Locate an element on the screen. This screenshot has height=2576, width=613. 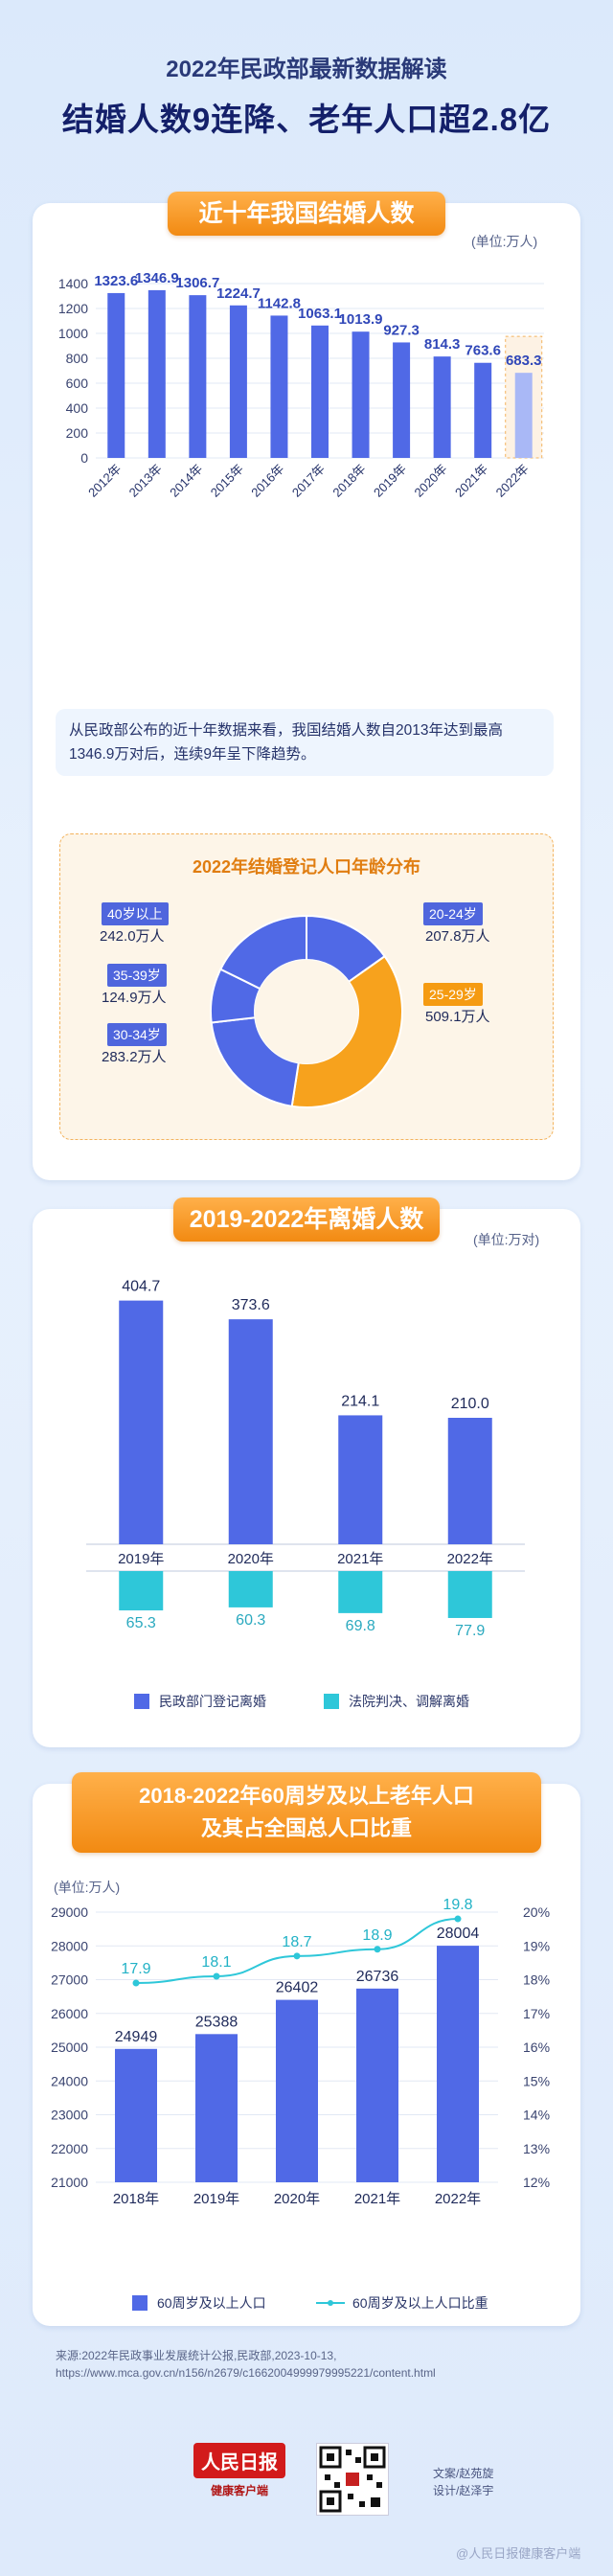
age-value-35-39: 124.9万人 is located at coordinates (134, 998).